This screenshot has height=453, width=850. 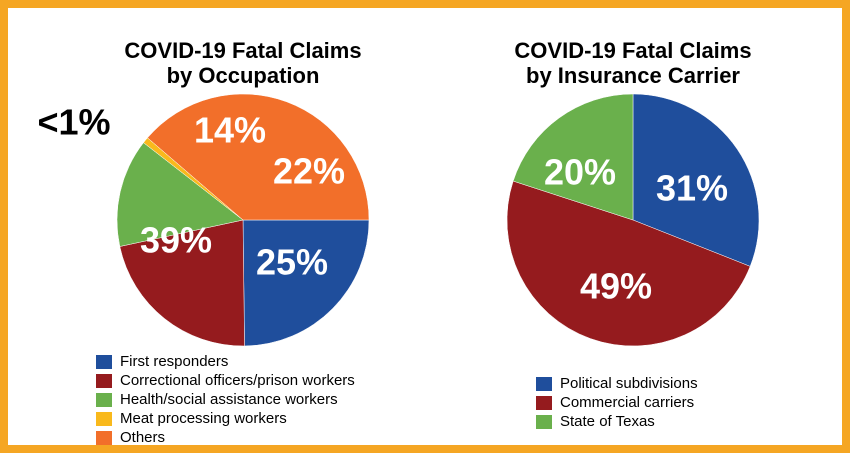 What do you see at coordinates (225, 437) in the screenshot?
I see `legend-item: Others` at bounding box center [225, 437].